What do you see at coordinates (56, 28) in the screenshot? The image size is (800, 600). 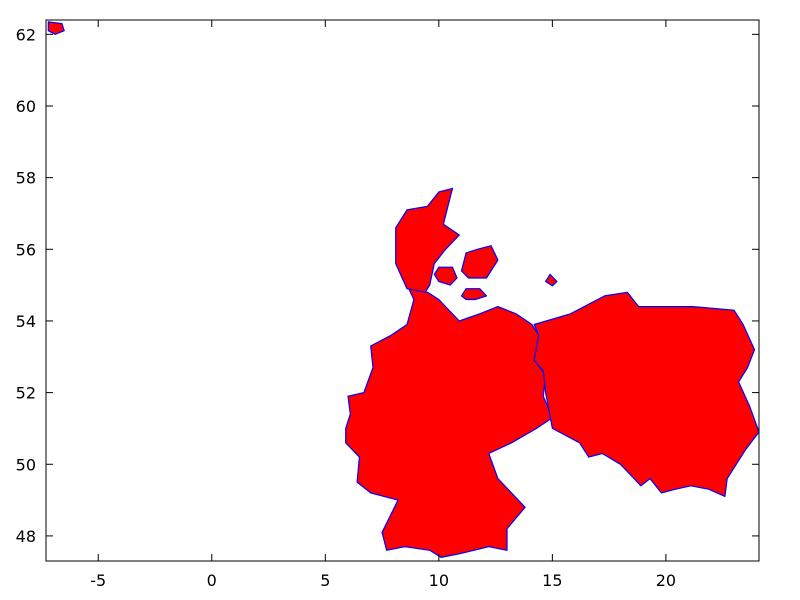 I see `region-faroe` at bounding box center [56, 28].